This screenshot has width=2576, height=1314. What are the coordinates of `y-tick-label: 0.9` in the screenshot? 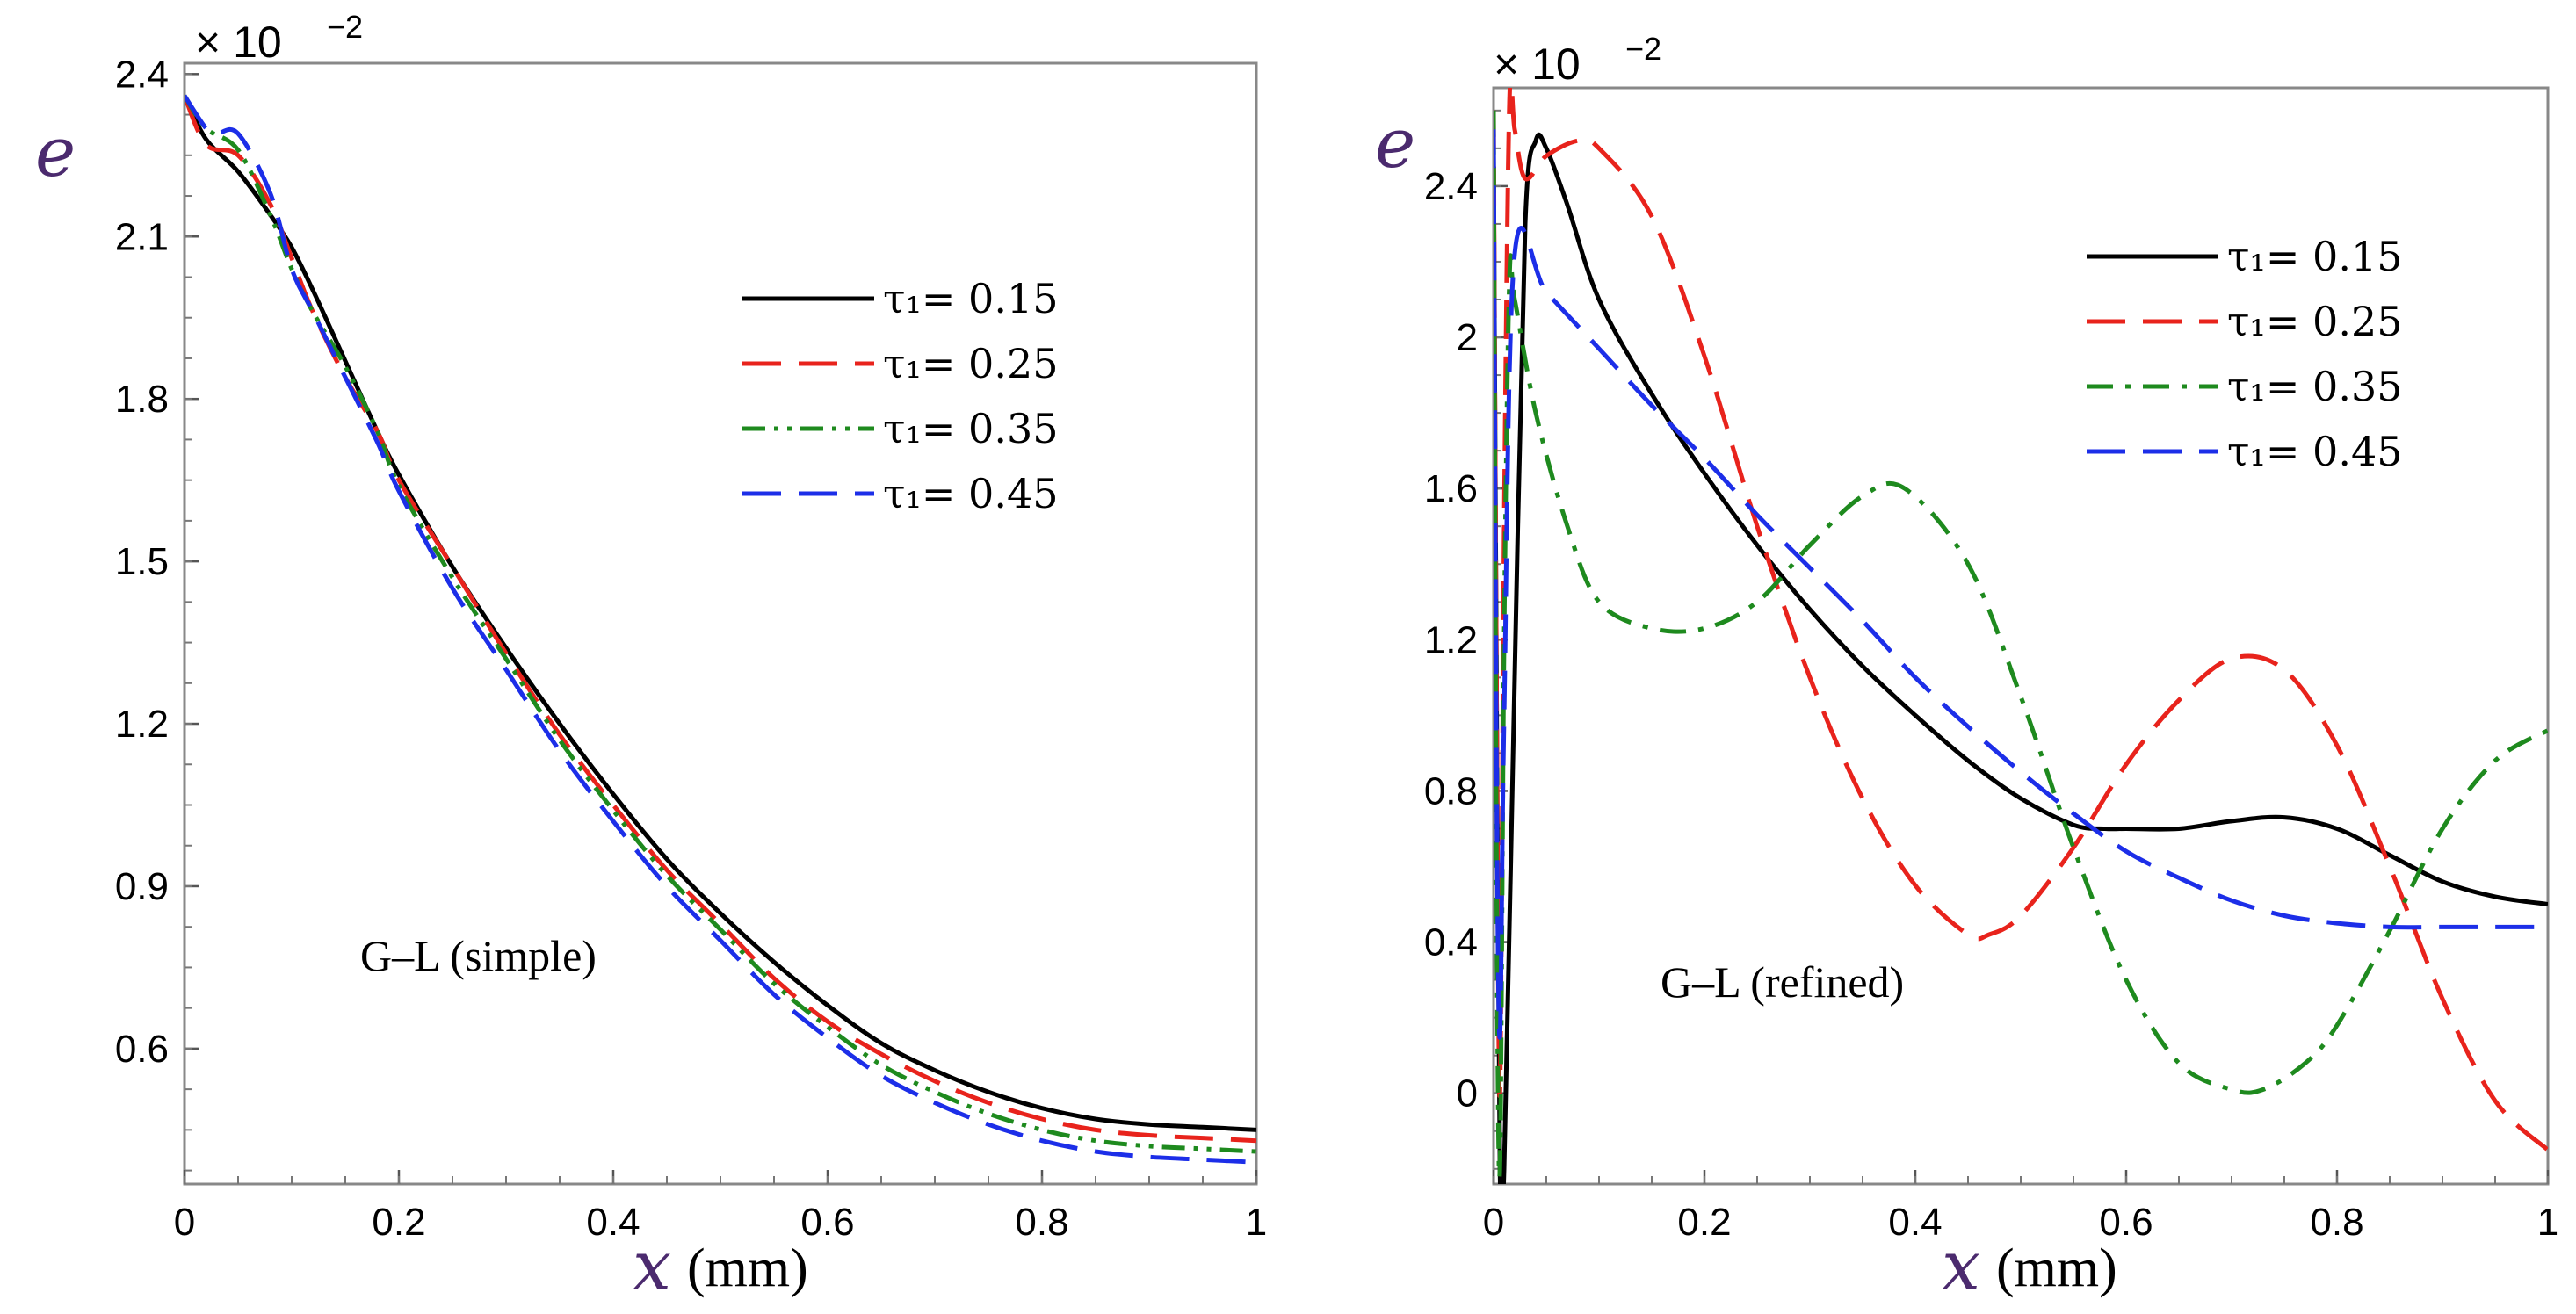 It's located at (142, 886).